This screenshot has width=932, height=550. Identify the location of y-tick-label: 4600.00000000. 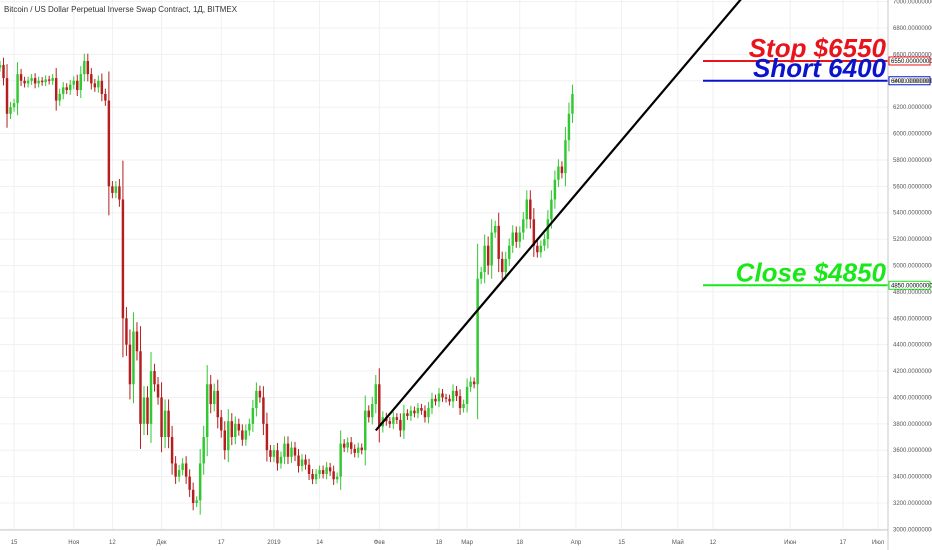
(912, 319).